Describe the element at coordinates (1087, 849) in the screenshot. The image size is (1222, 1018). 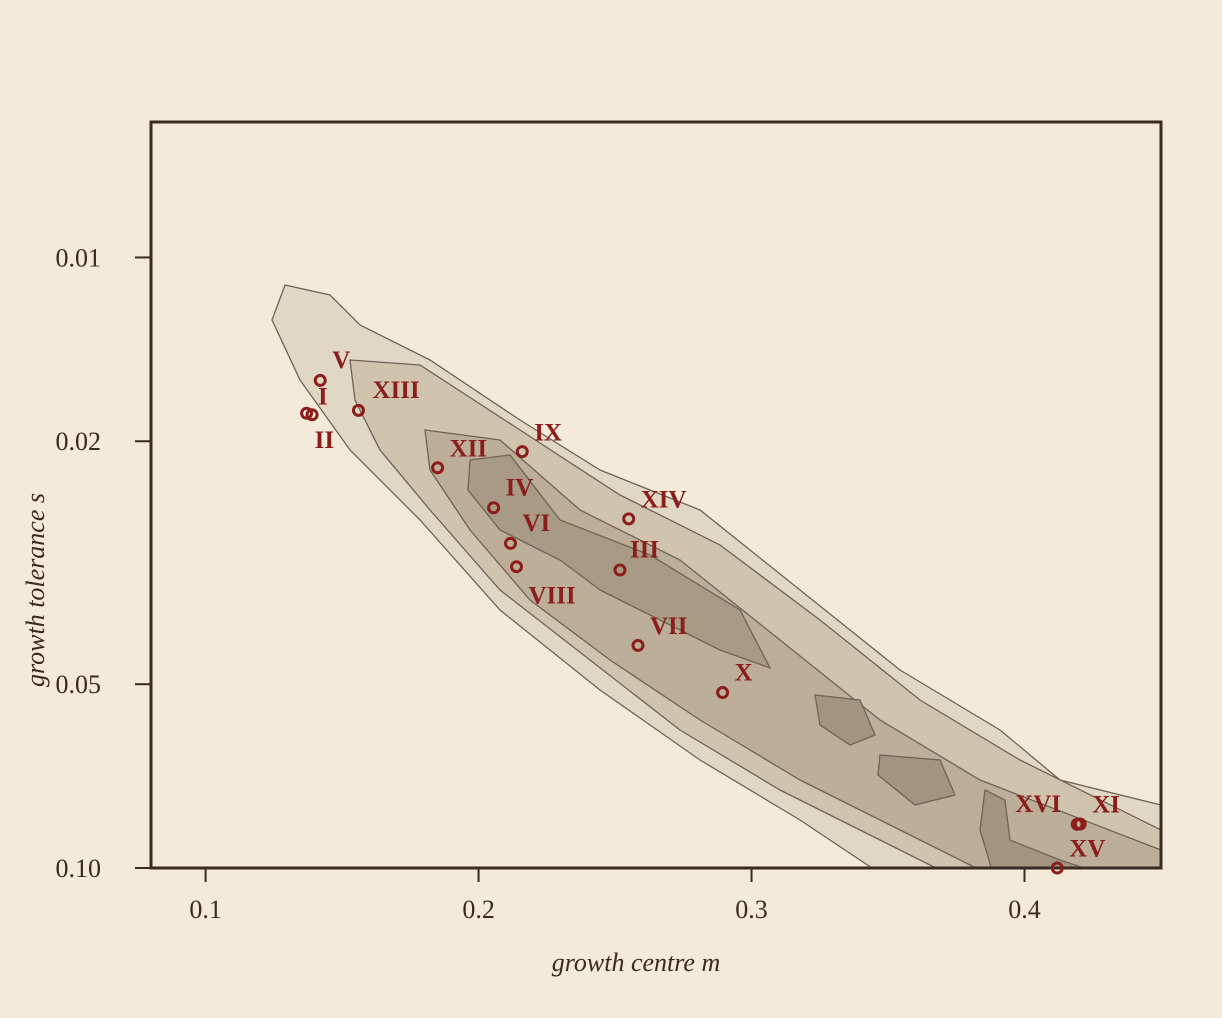
I see `point-label: XV` at that location.